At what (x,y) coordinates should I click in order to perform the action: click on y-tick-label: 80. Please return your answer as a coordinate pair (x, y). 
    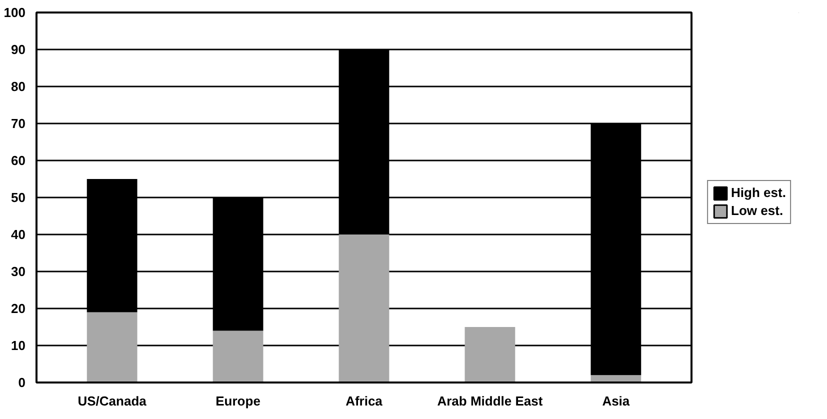
    Looking at the image, I should click on (18, 86).